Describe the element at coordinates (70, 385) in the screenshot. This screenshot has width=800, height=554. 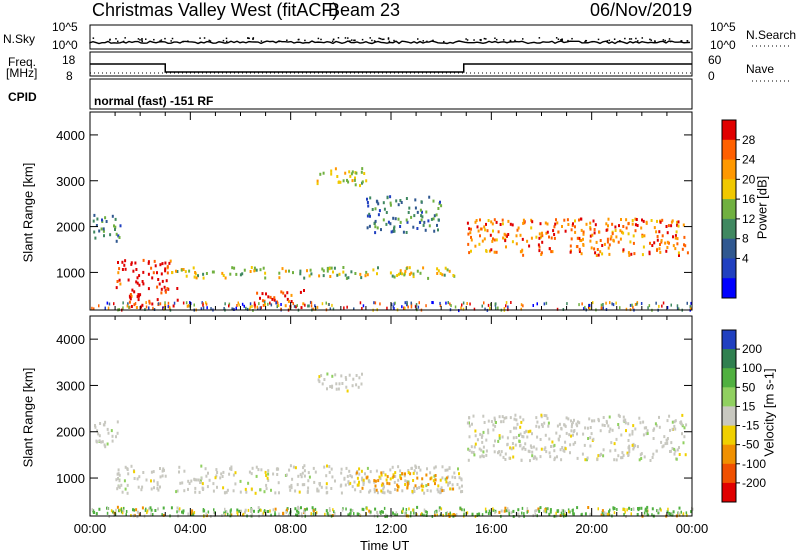
I see `velocity-ytick-label: 3000` at that location.